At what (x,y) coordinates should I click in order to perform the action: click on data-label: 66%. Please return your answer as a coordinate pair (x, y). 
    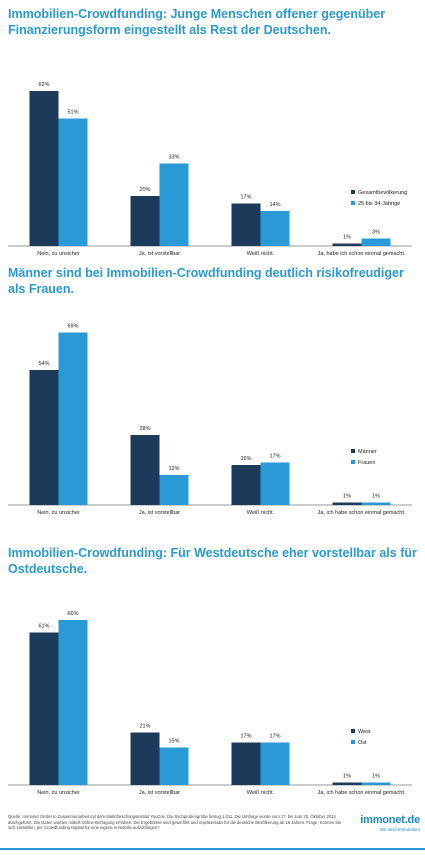
    Looking at the image, I should click on (72, 614).